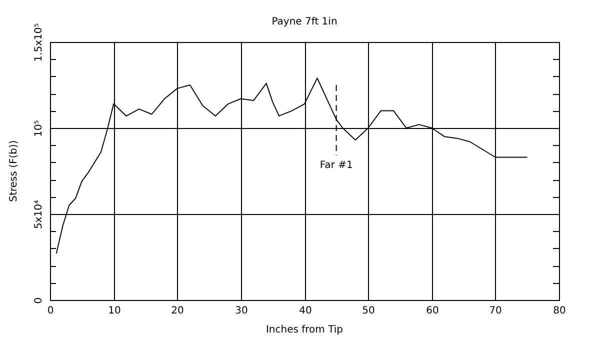 The image size is (600, 350). Describe the element at coordinates (50, 311) in the screenshot. I see `x-tick-label: 0` at that location.